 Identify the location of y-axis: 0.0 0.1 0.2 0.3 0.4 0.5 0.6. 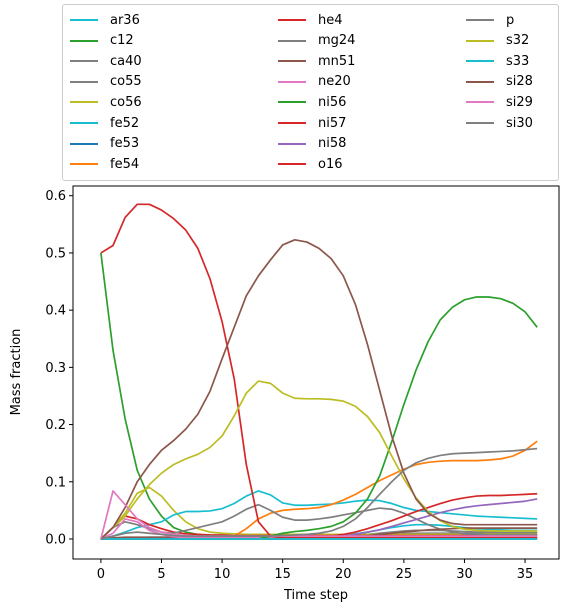
(59, 368).